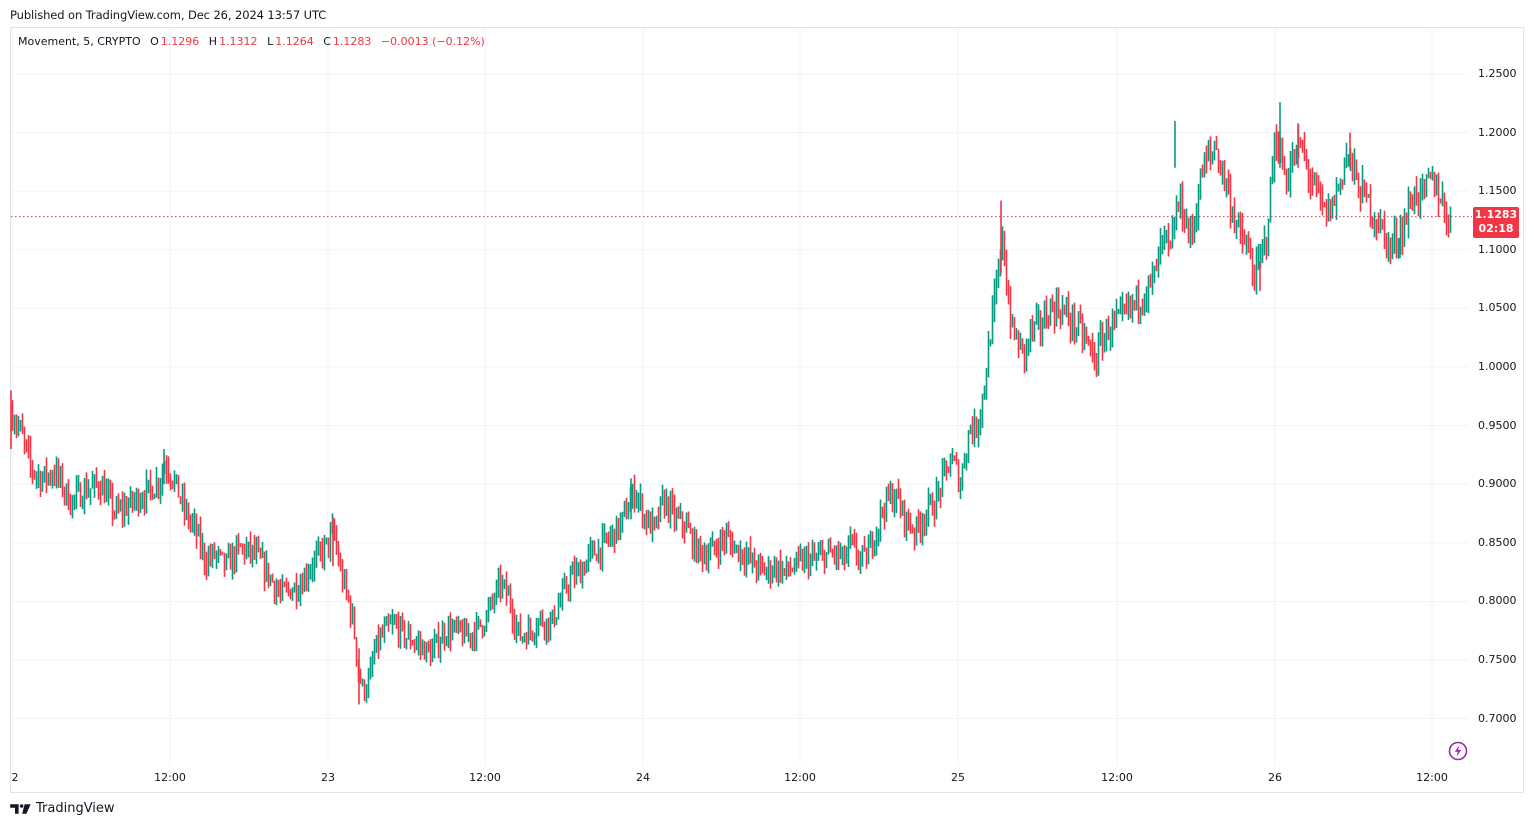 The width and height of the screenshot is (1534, 828). I want to click on lightning-bolt-icon, so click(1458, 751).